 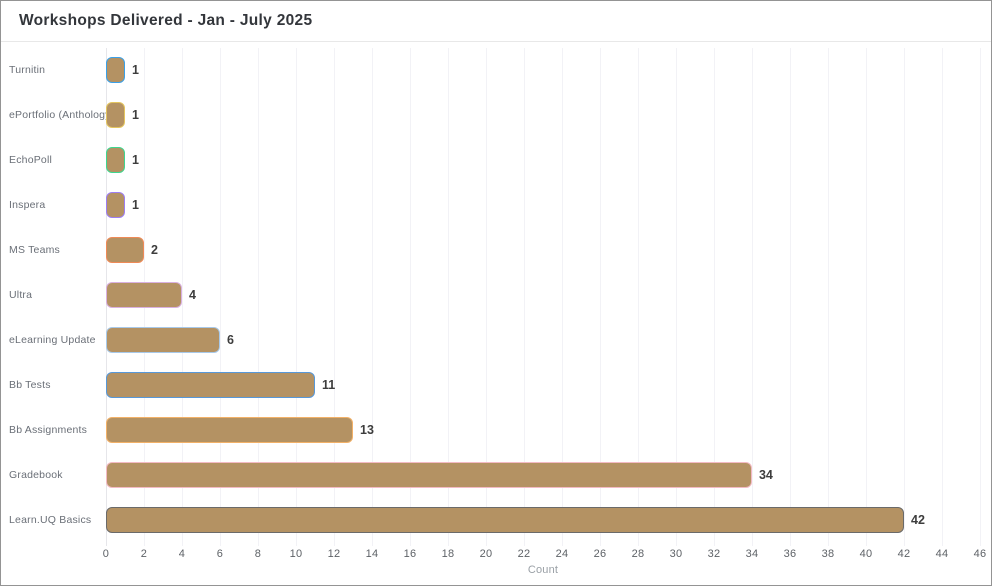 What do you see at coordinates (486, 554) in the screenshot?
I see `x-tick-label: 20` at bounding box center [486, 554].